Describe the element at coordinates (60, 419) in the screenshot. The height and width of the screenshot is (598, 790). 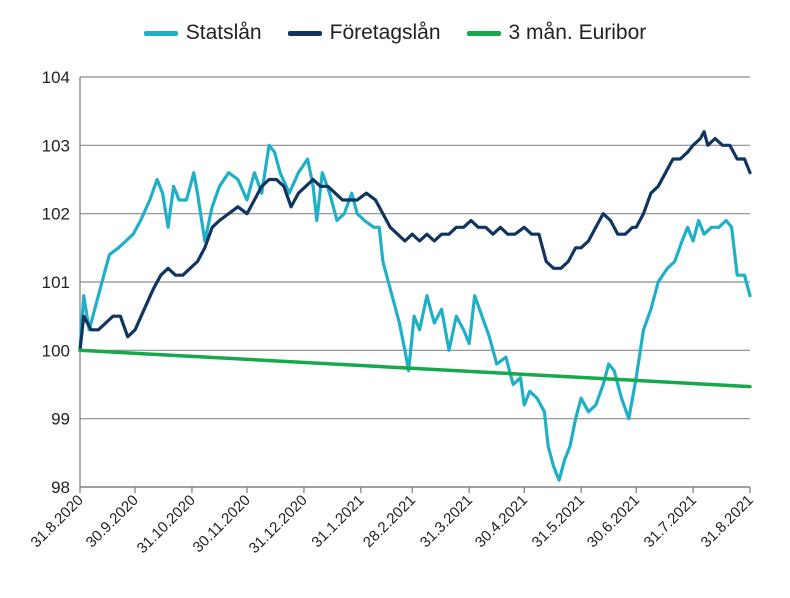
I see `y-tick-label: 99` at that location.